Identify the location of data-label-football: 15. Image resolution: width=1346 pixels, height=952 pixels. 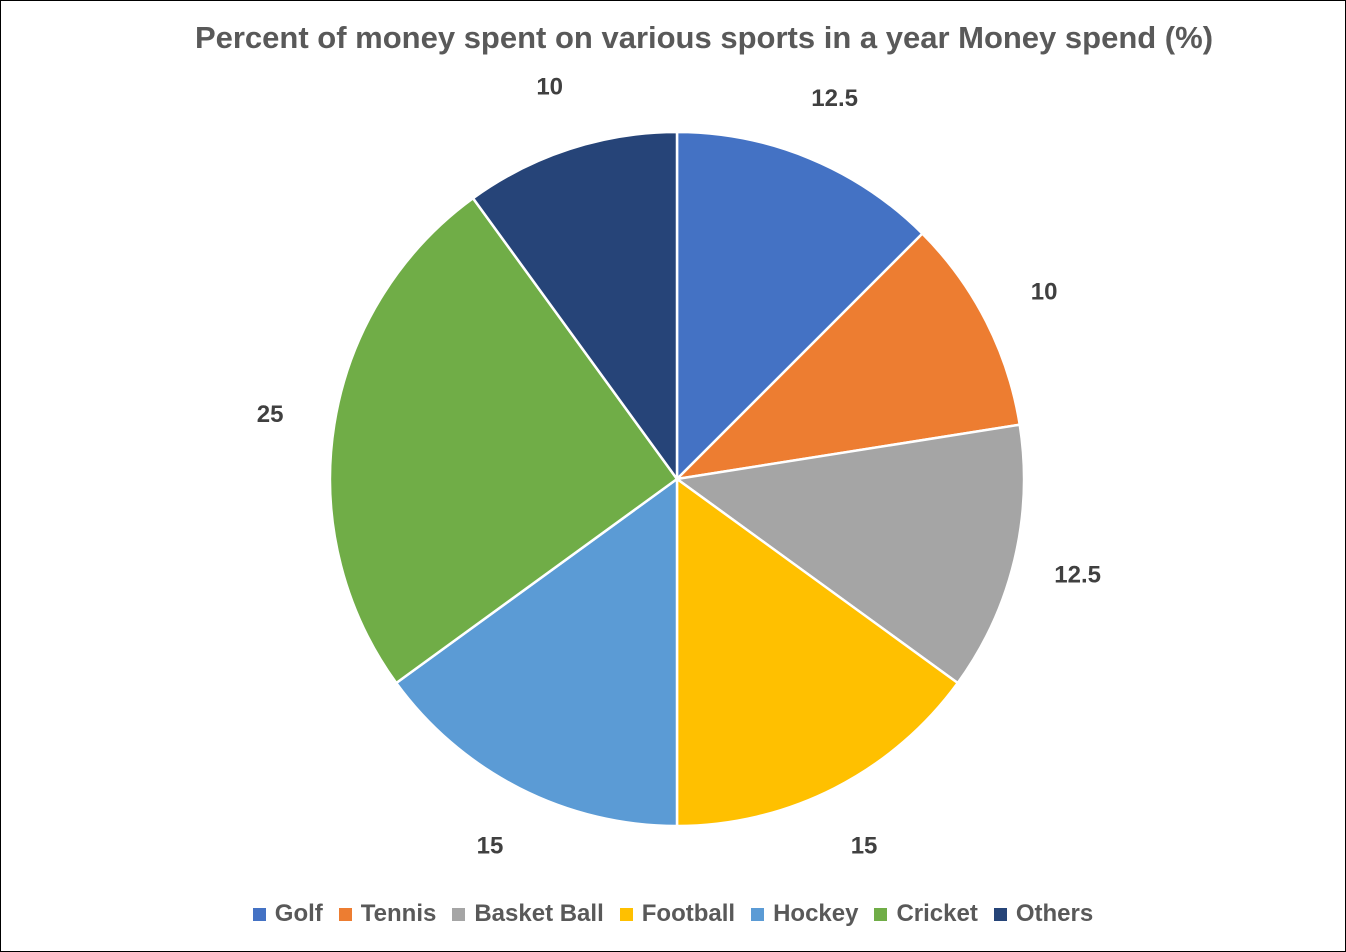
(864, 846).